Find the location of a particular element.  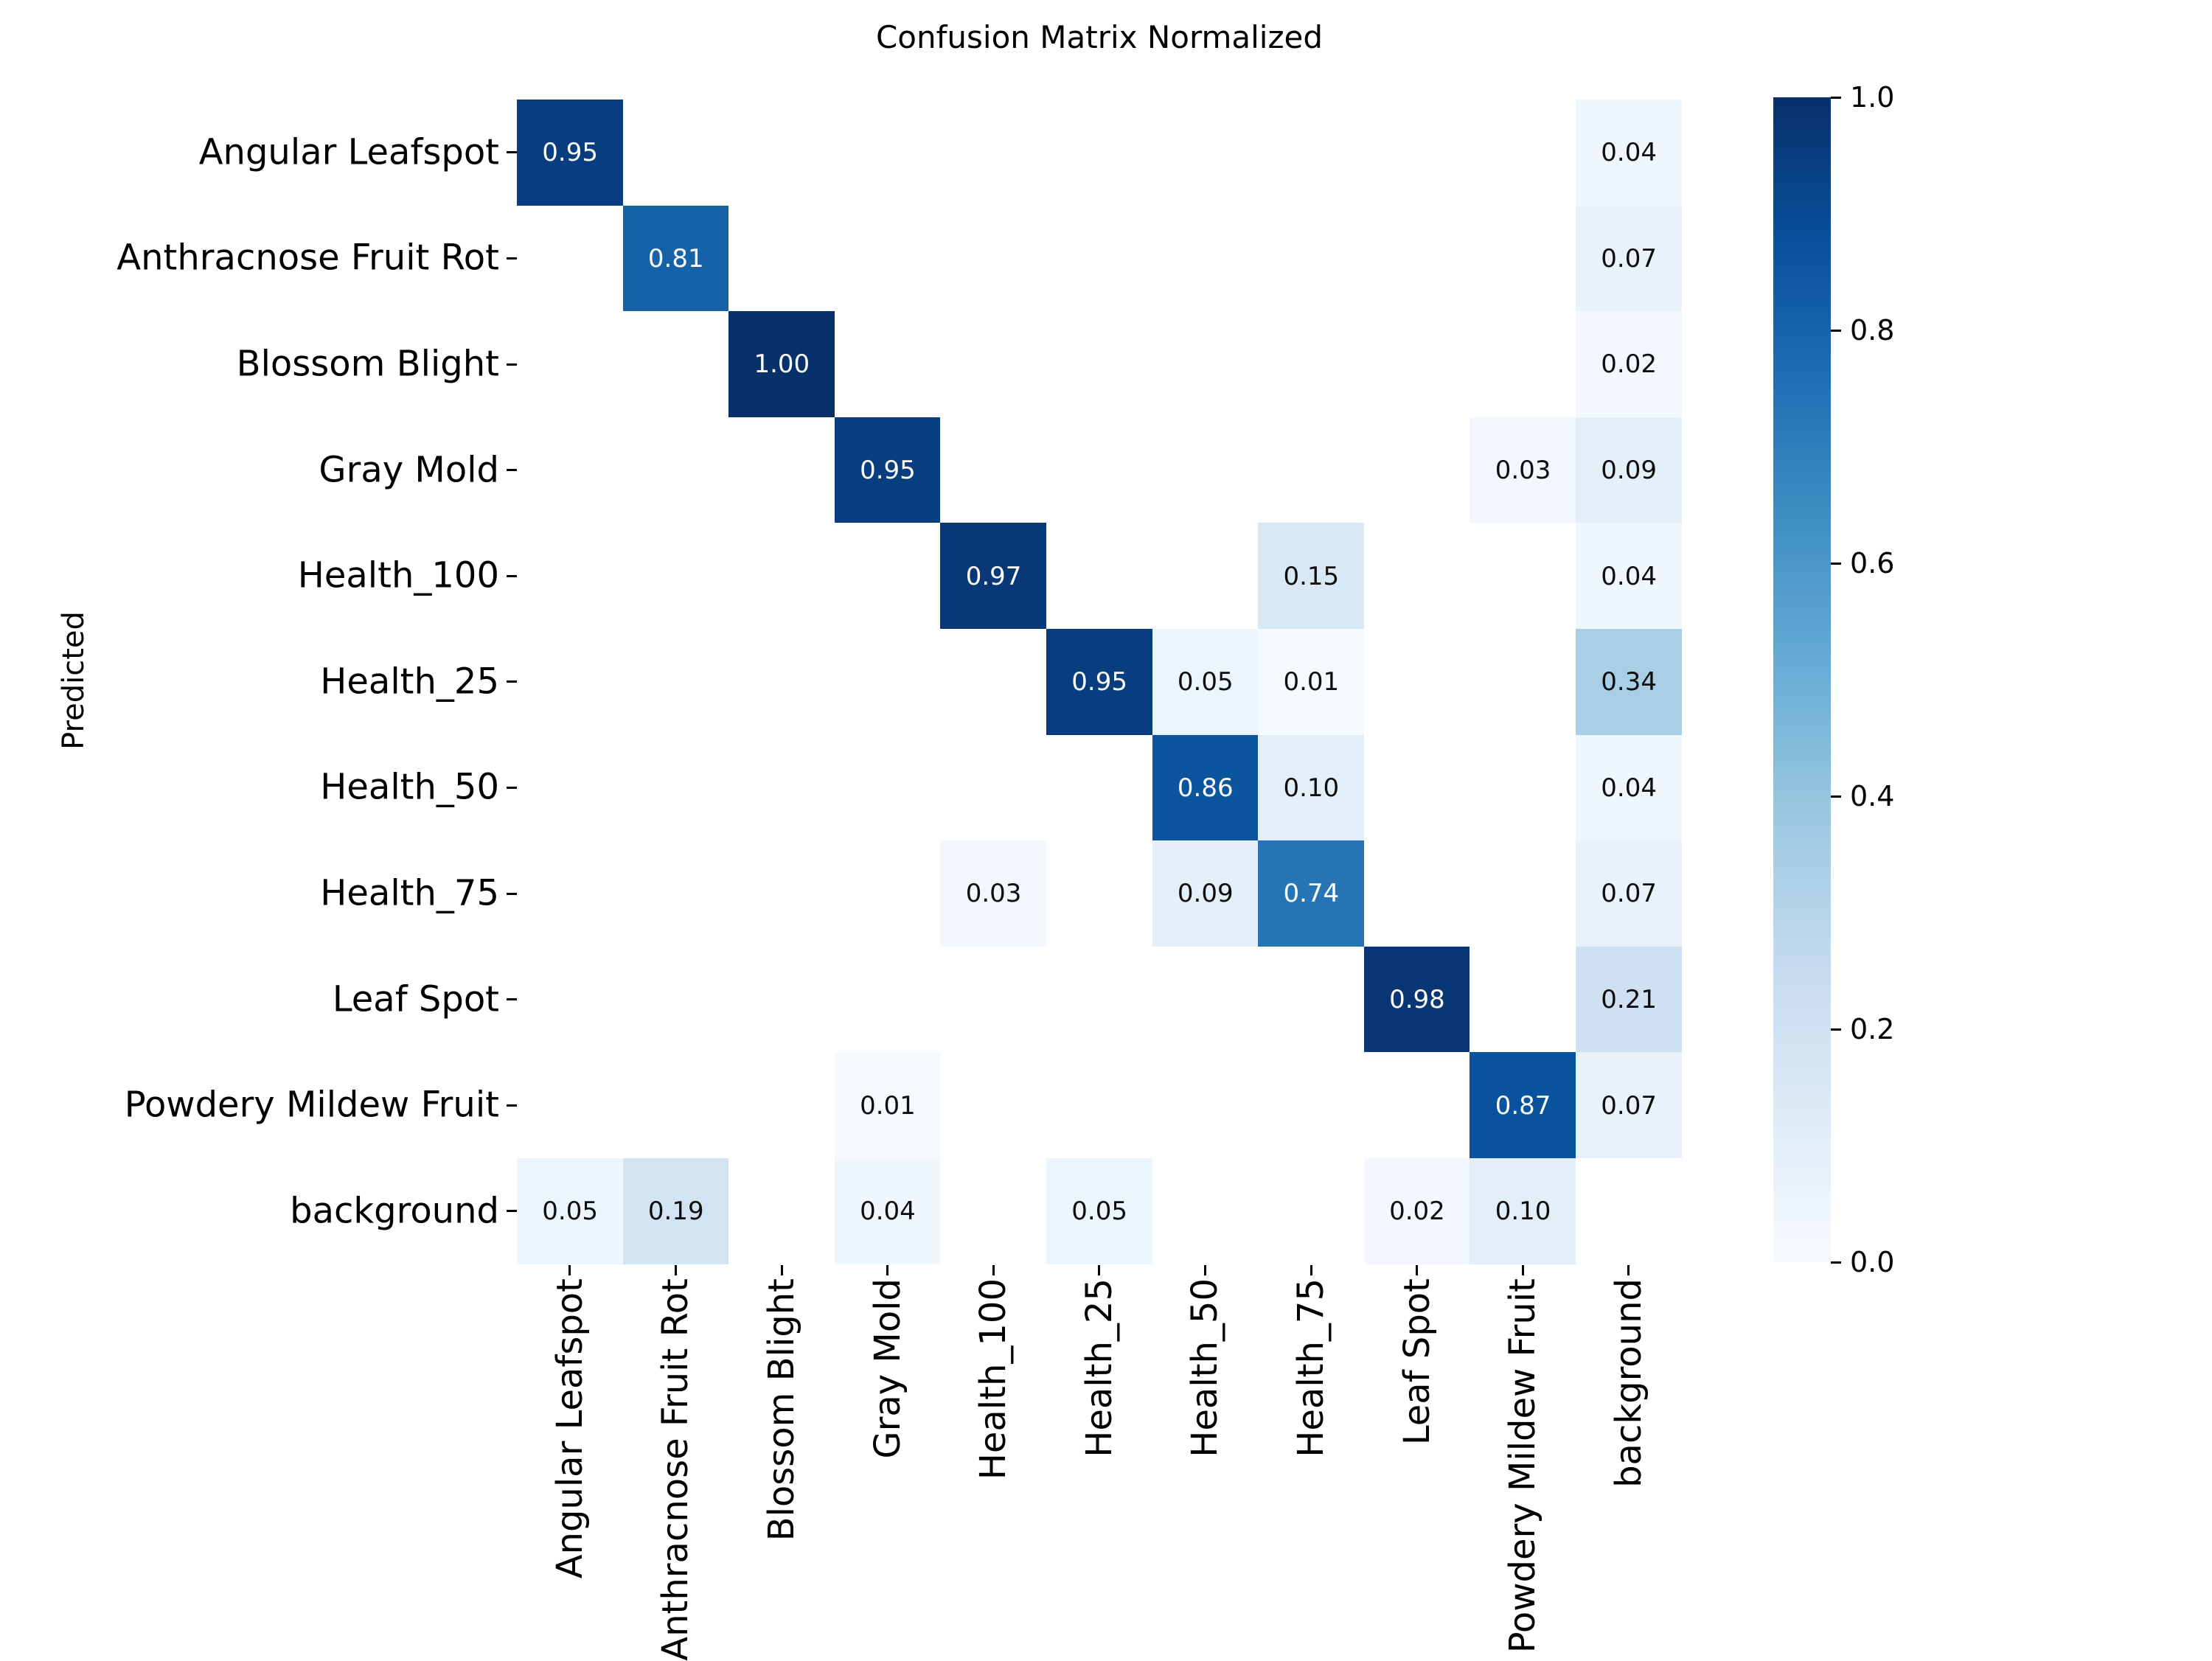

matrix-cell: 0.21 is located at coordinates (1629, 1000).